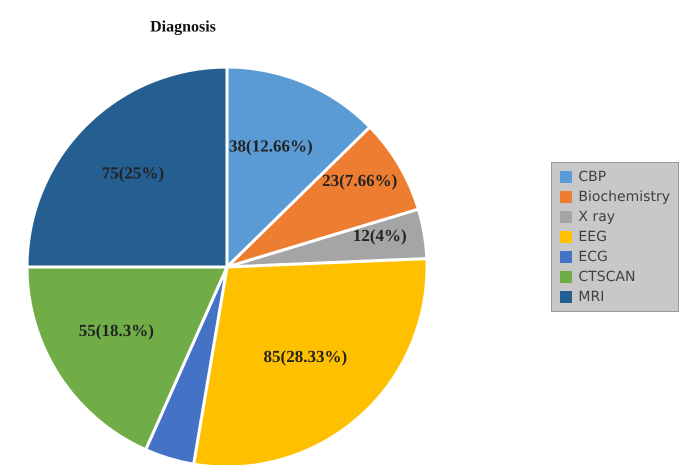 The width and height of the screenshot is (687, 473). What do you see at coordinates (116, 330) in the screenshot?
I see `data-label: 55(18.3%)` at bounding box center [116, 330].